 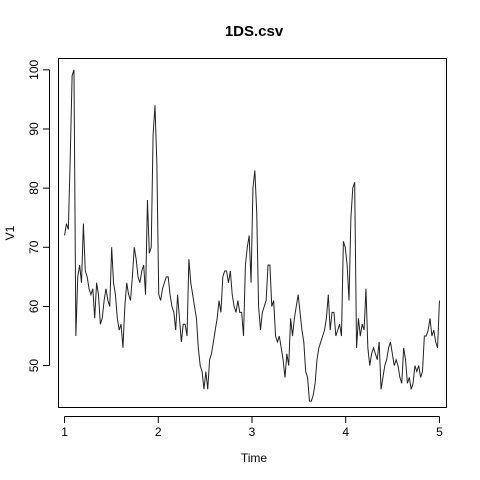 I want to click on y-tick-label: 90, so click(x=34, y=129).